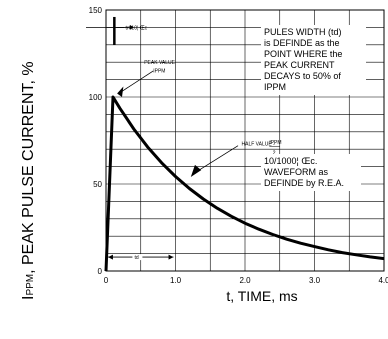 This screenshot has width=388, height=339. What do you see at coordinates (131, 27) in the screenshot?
I see `tr-arrow-head` at bounding box center [131, 27].